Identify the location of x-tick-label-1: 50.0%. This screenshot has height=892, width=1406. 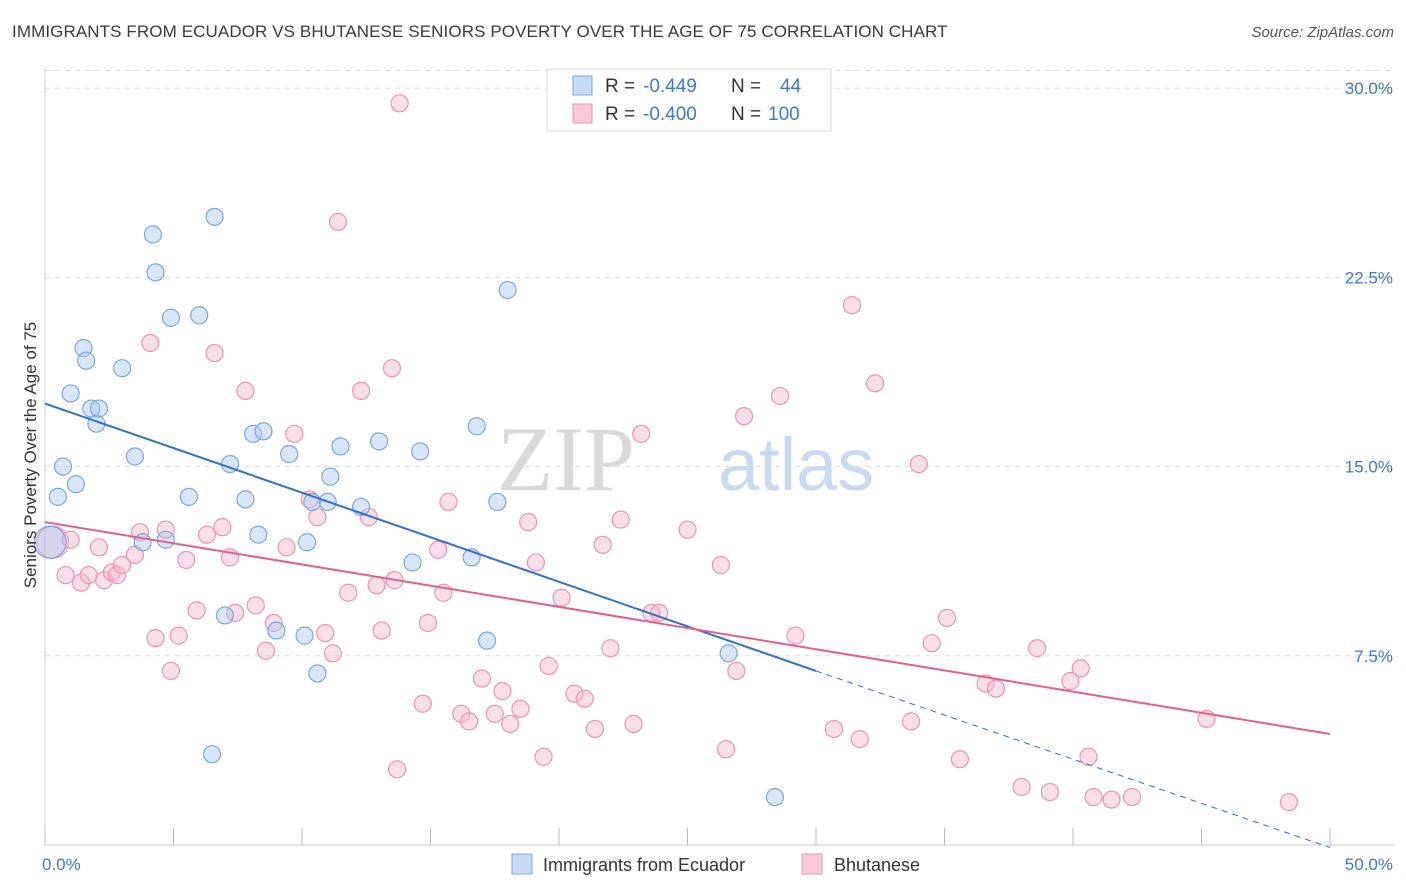
(1369, 864).